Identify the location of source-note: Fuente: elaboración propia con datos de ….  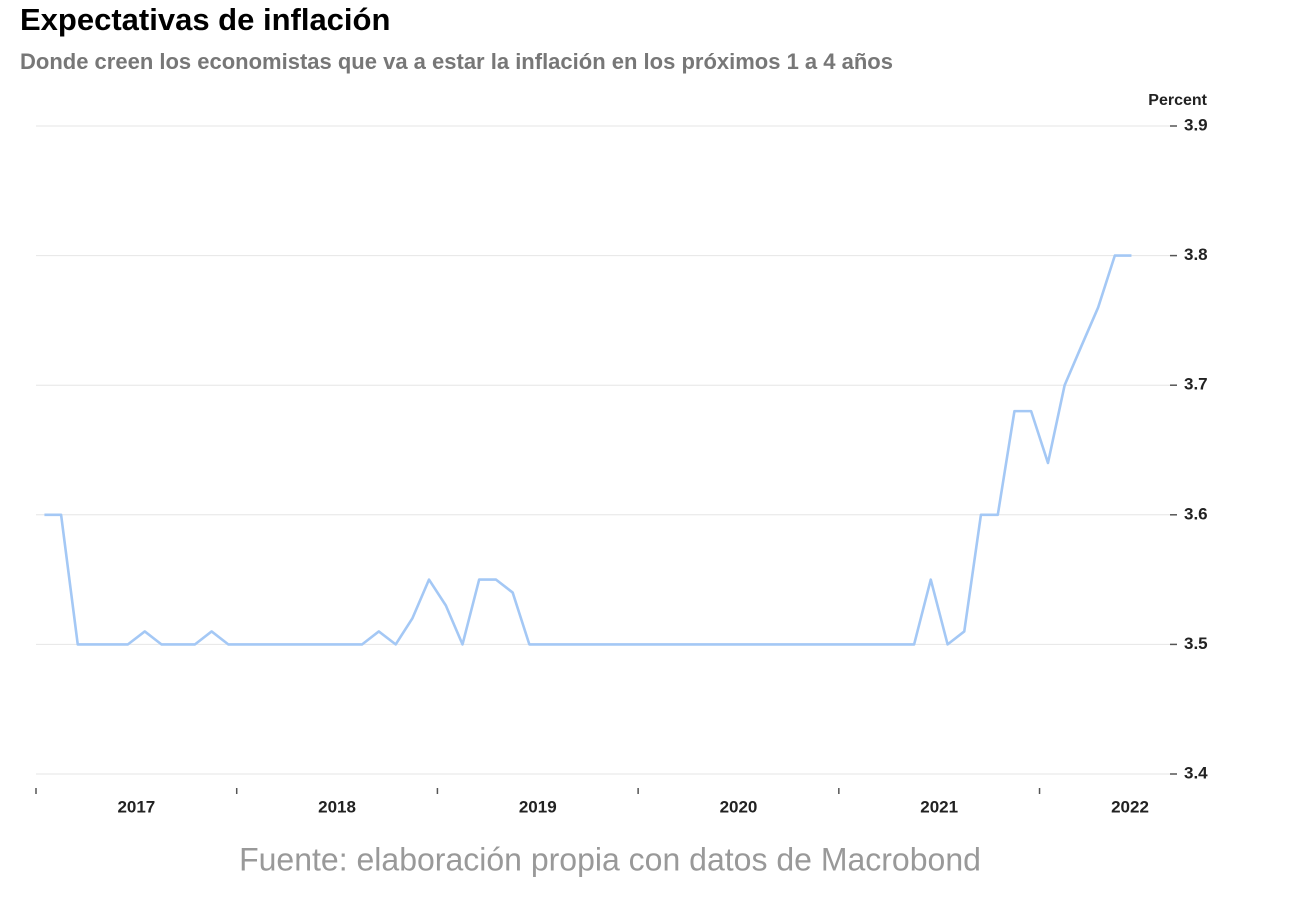
(610, 859).